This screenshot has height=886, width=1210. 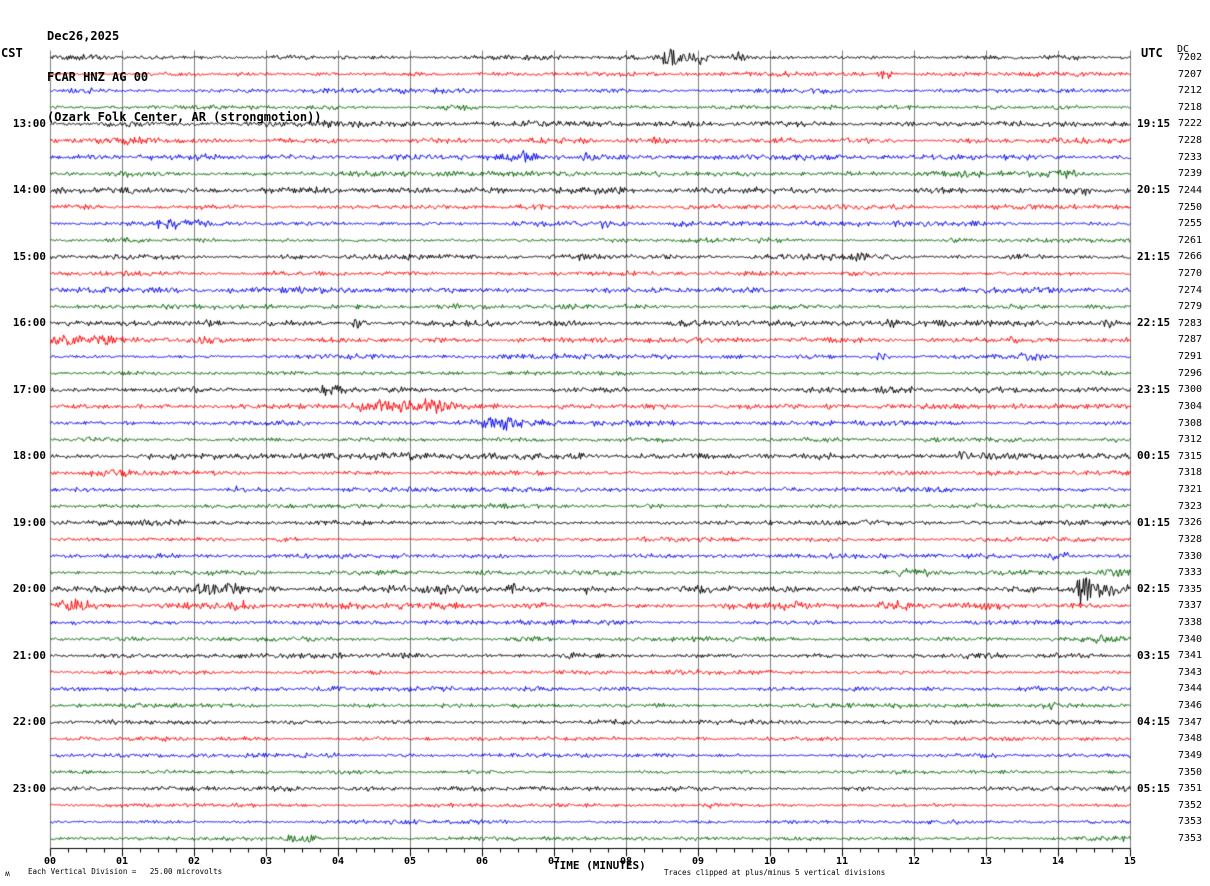 I want to click on hour-label-cst: 15:00, so click(x=29, y=256).